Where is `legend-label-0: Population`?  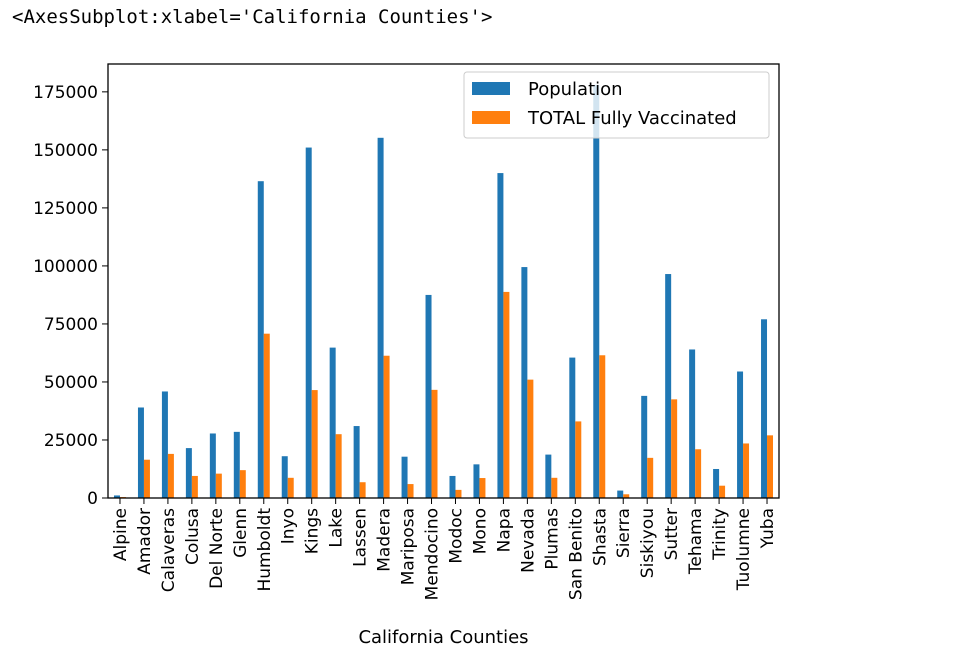 legend-label-0: Population is located at coordinates (575, 89).